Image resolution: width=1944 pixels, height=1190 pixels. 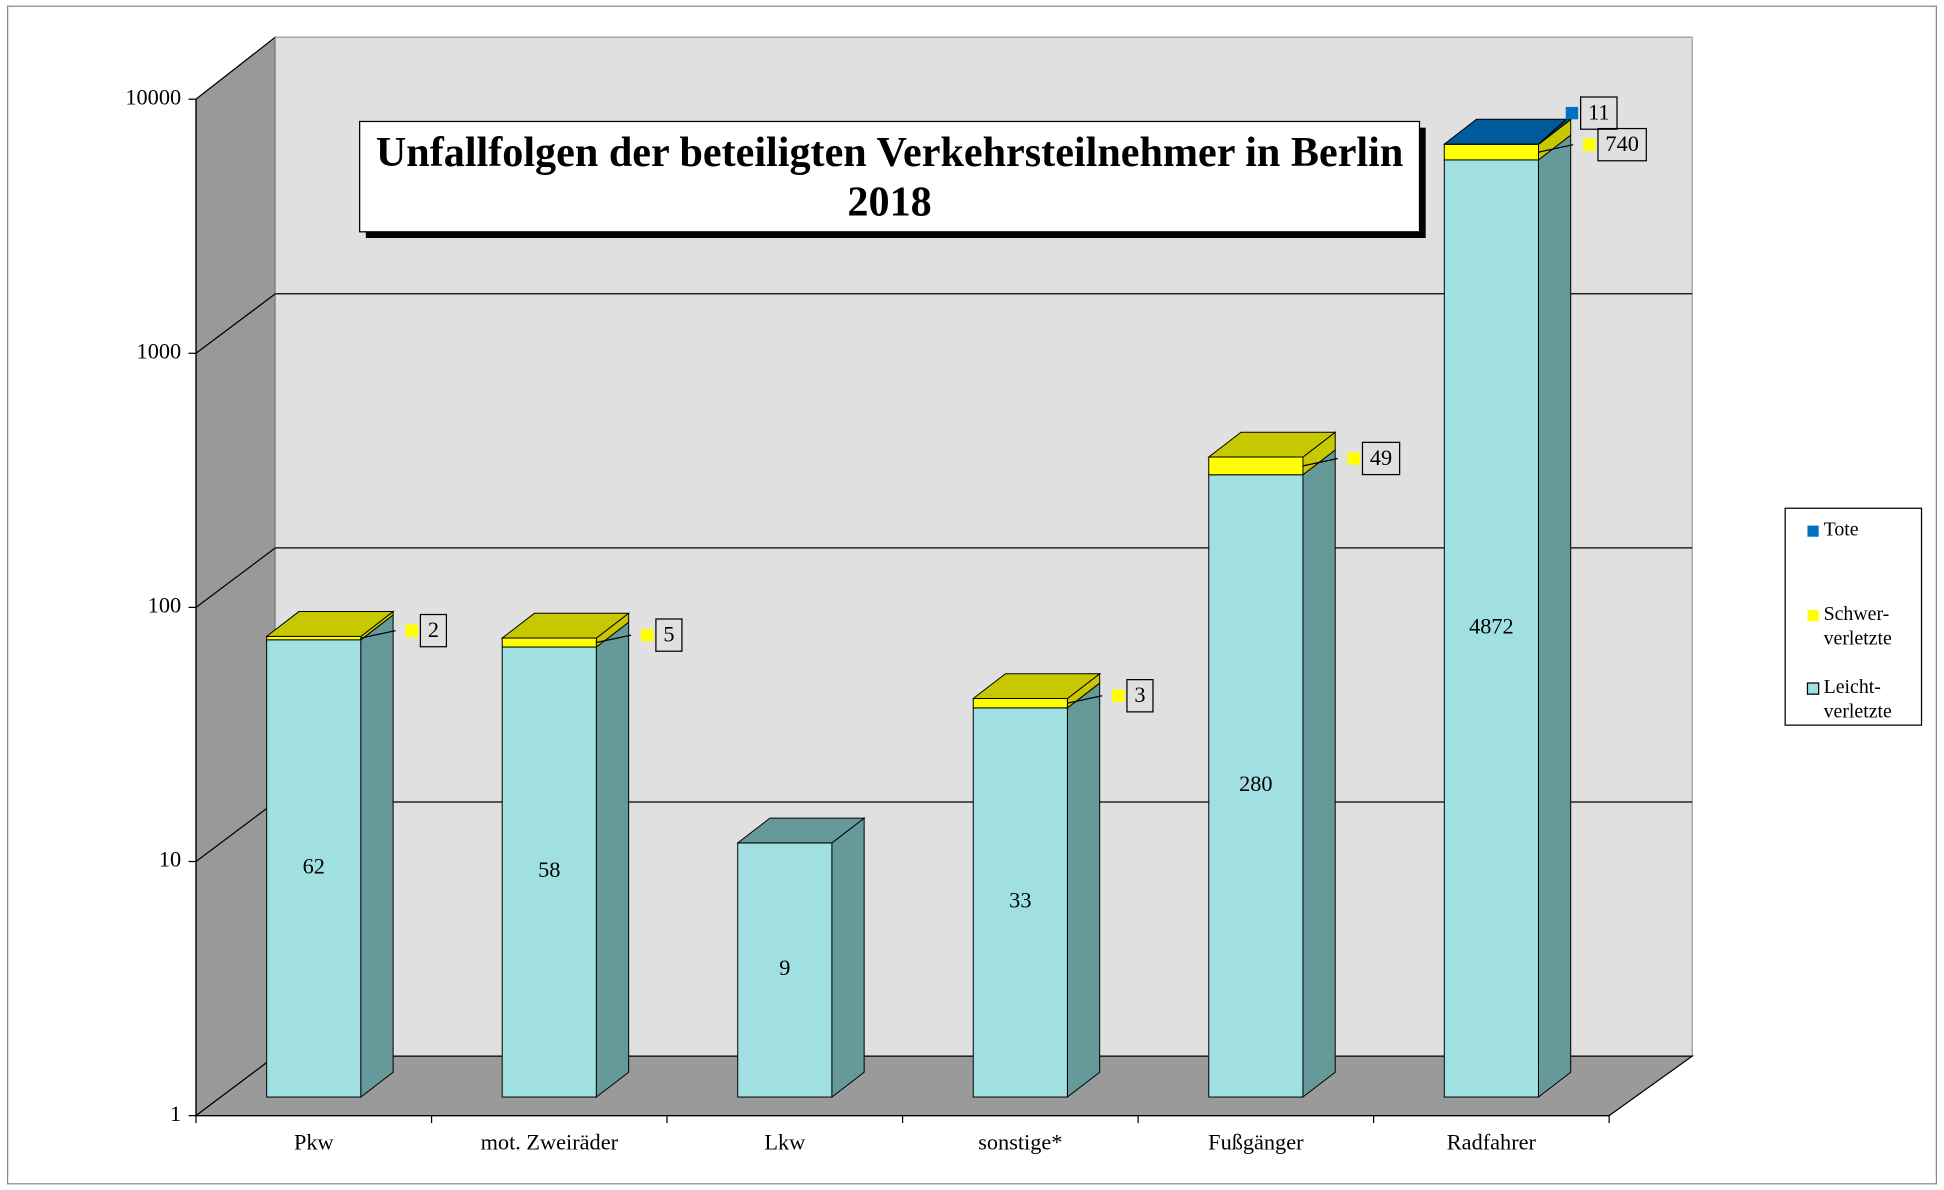 What do you see at coordinates (784, 1141) in the screenshot?
I see `x-tick-label: Lkw` at bounding box center [784, 1141].